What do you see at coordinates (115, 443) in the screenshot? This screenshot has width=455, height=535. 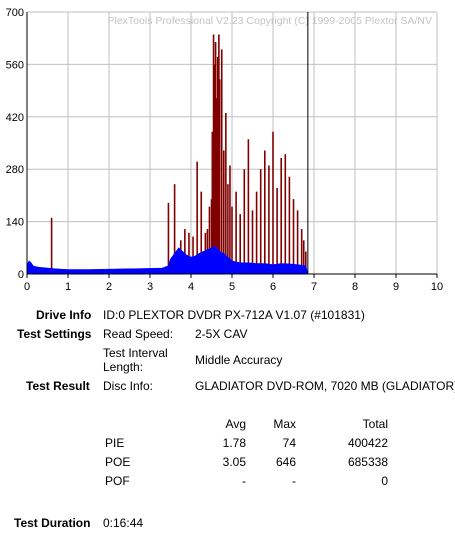 I see `stats-row-name: PIE` at bounding box center [115, 443].